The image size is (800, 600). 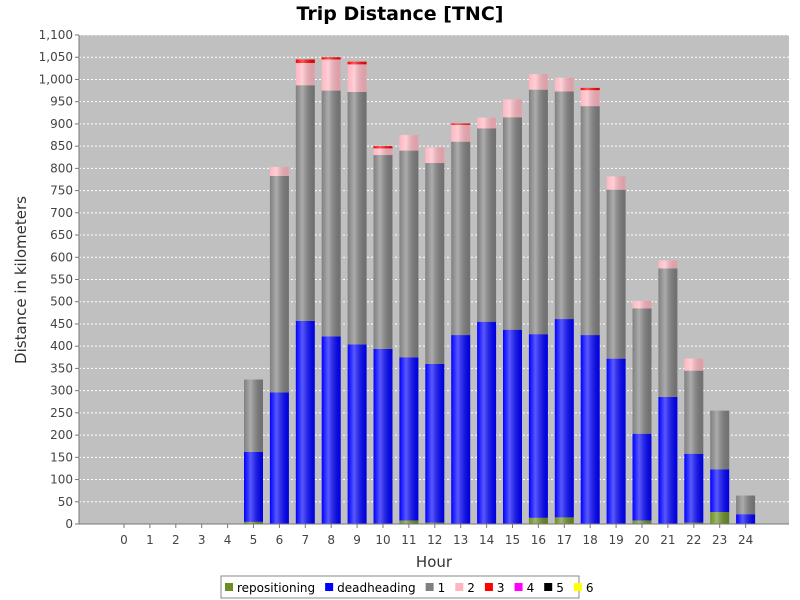 What do you see at coordinates (560, 588) in the screenshot?
I see `legend-label-5: 5` at bounding box center [560, 588].